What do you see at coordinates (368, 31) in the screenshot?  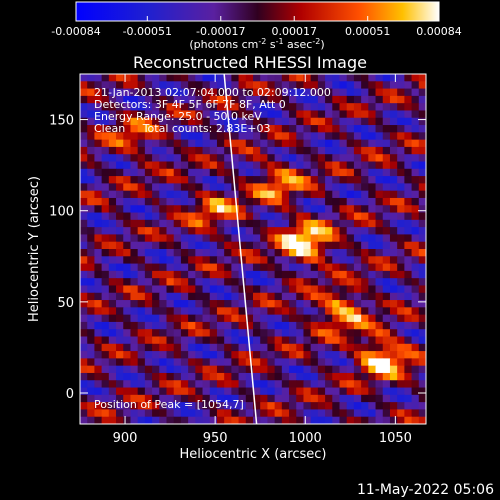 I see `colorbar-tick-label: 0.00051` at bounding box center [368, 31].